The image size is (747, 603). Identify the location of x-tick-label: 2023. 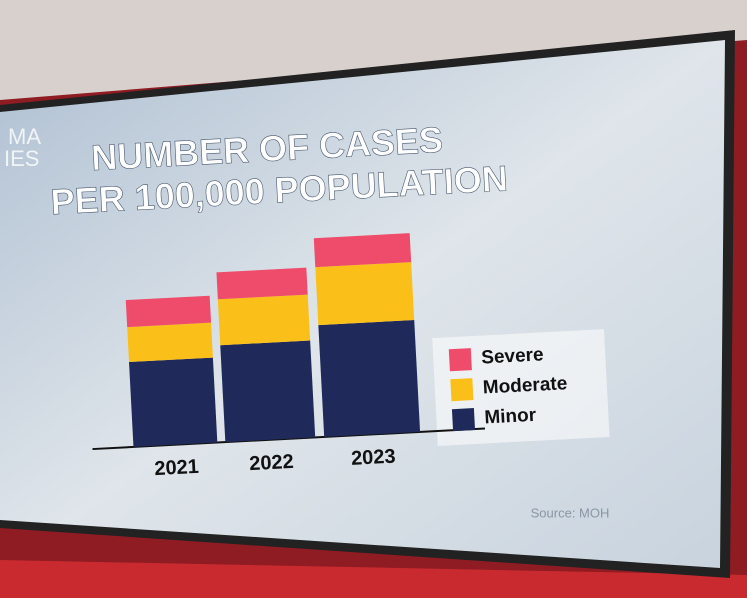
(374, 458).